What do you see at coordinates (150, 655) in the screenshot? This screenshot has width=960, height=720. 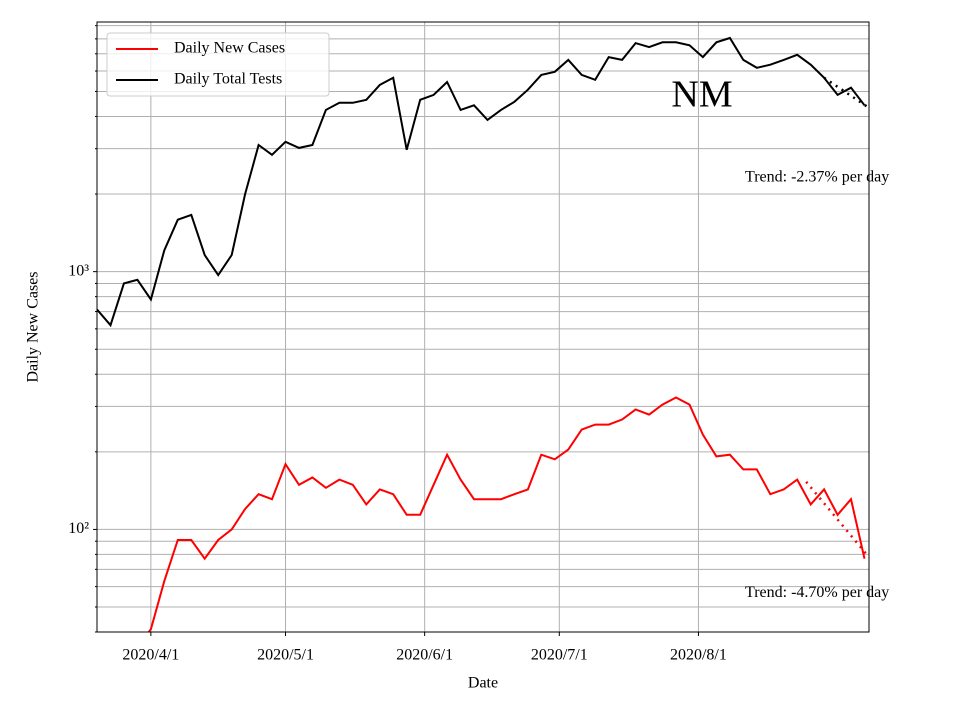 I see `x-tick-label: 2020/4/1` at bounding box center [150, 655].